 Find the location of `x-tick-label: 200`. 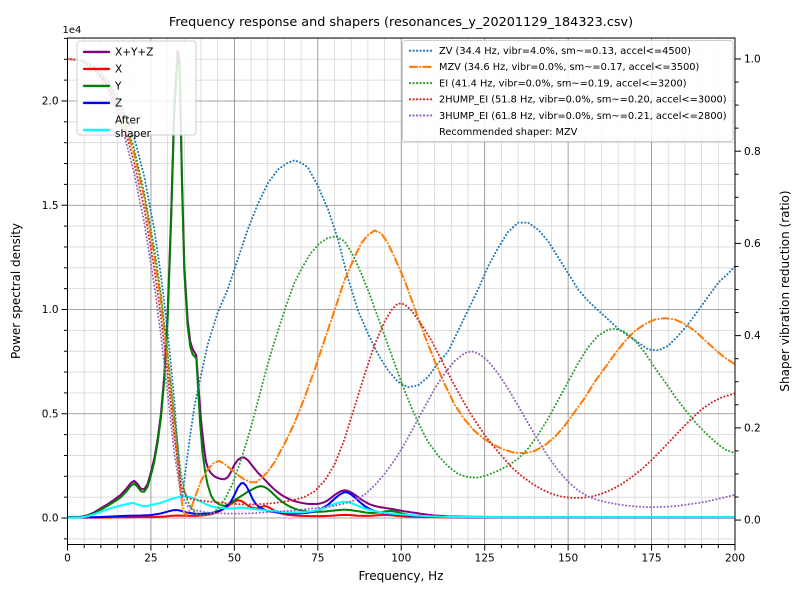

x-tick-label: 200 is located at coordinates (735, 559).